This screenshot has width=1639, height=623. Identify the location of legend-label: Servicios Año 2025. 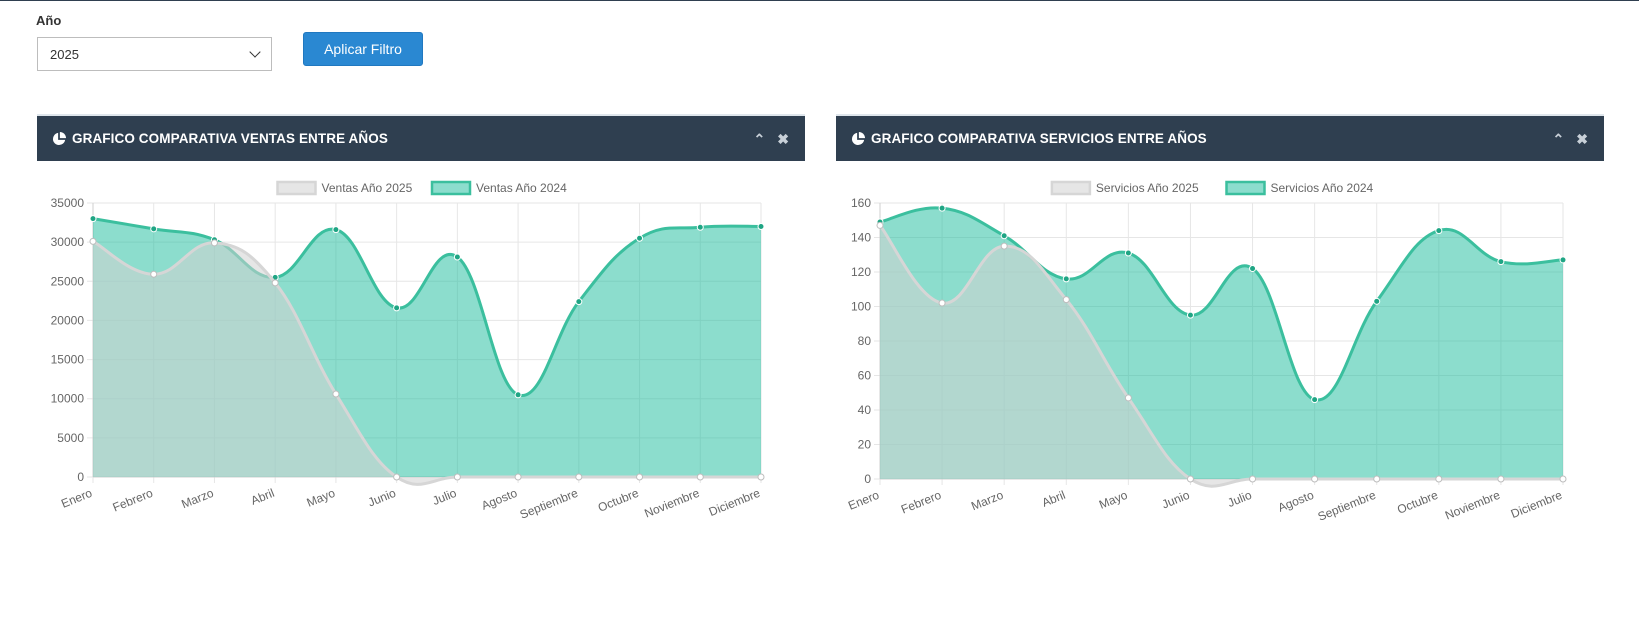
(1147, 188).